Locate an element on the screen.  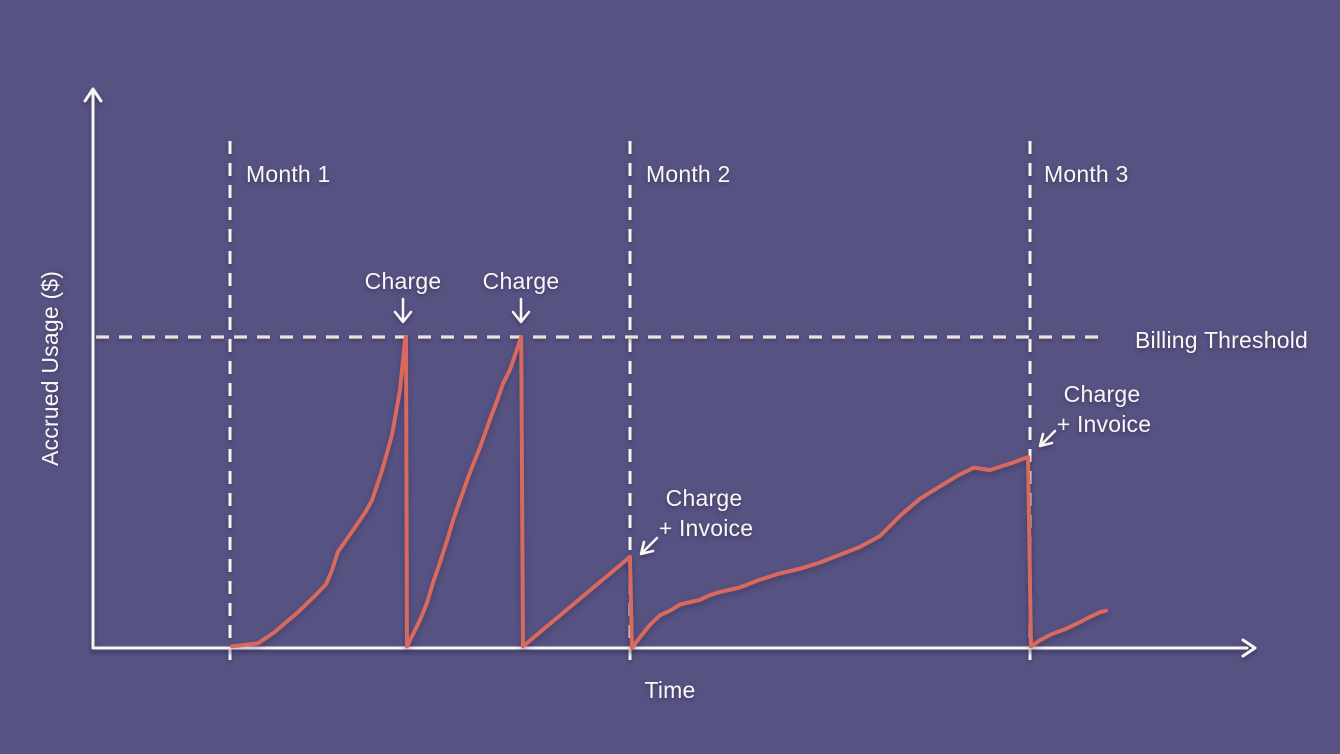
month-2-label: Month 2 is located at coordinates (688, 174).